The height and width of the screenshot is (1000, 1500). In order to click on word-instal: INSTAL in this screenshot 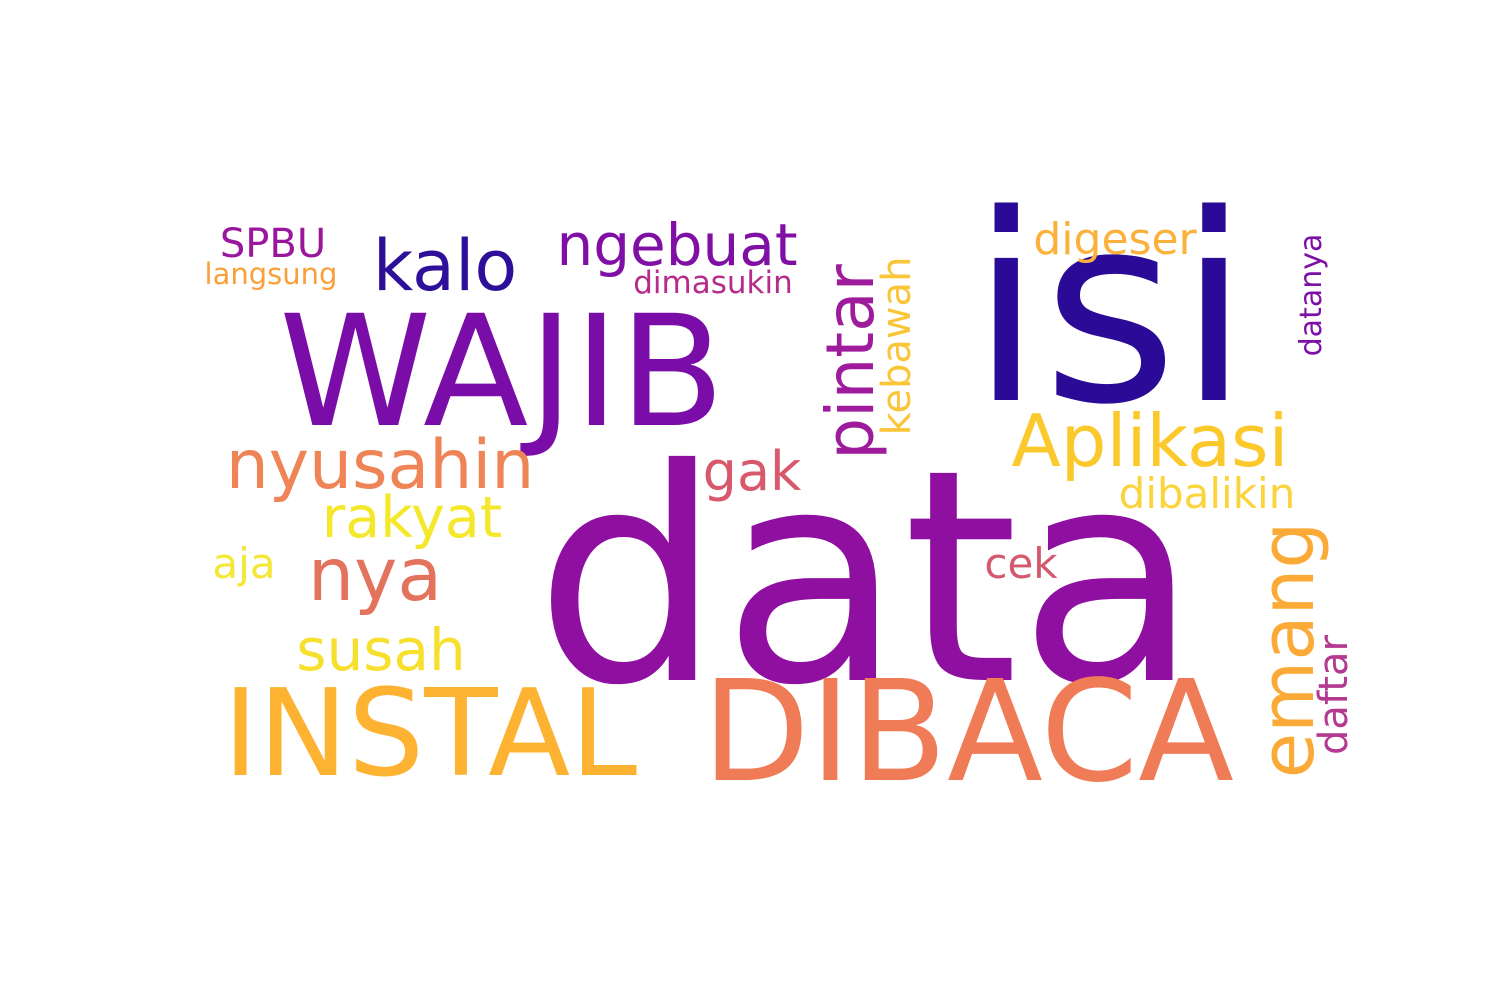, I will do `click(430, 734)`.